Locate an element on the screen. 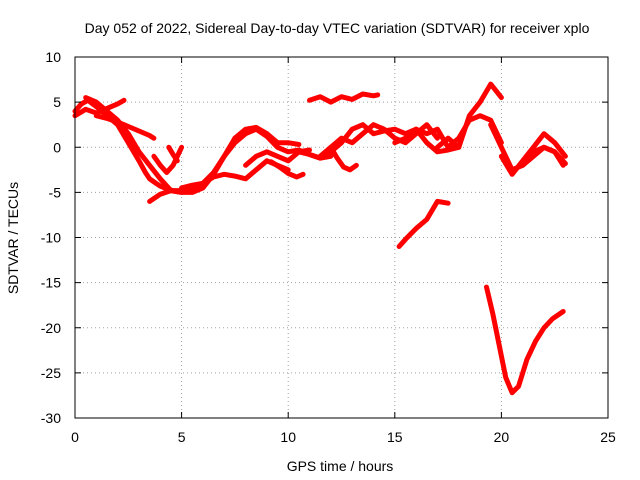  y-tick-label: 0 is located at coordinates (57, 147).